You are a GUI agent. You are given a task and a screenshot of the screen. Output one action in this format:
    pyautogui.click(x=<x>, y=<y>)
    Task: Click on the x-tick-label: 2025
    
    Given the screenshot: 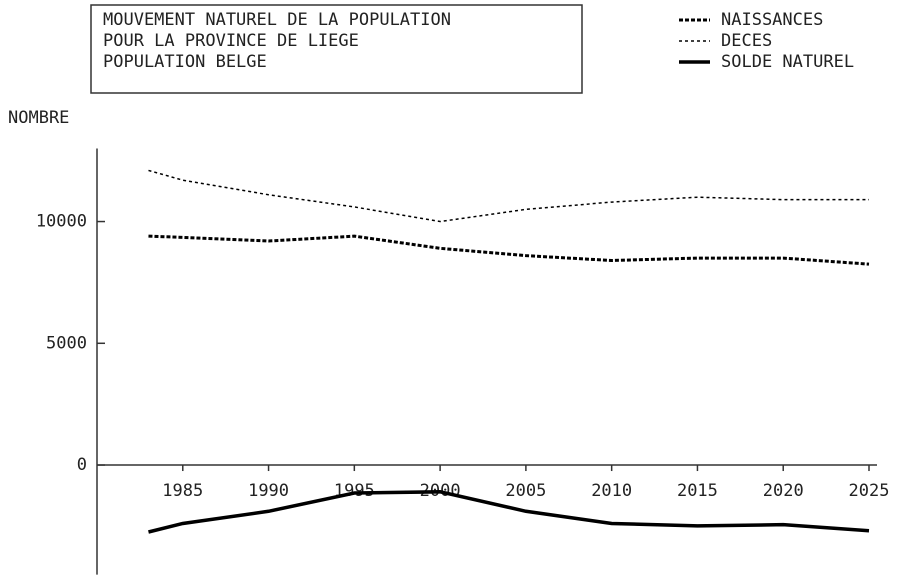 What is the action you would take?
    pyautogui.click(x=869, y=491)
    